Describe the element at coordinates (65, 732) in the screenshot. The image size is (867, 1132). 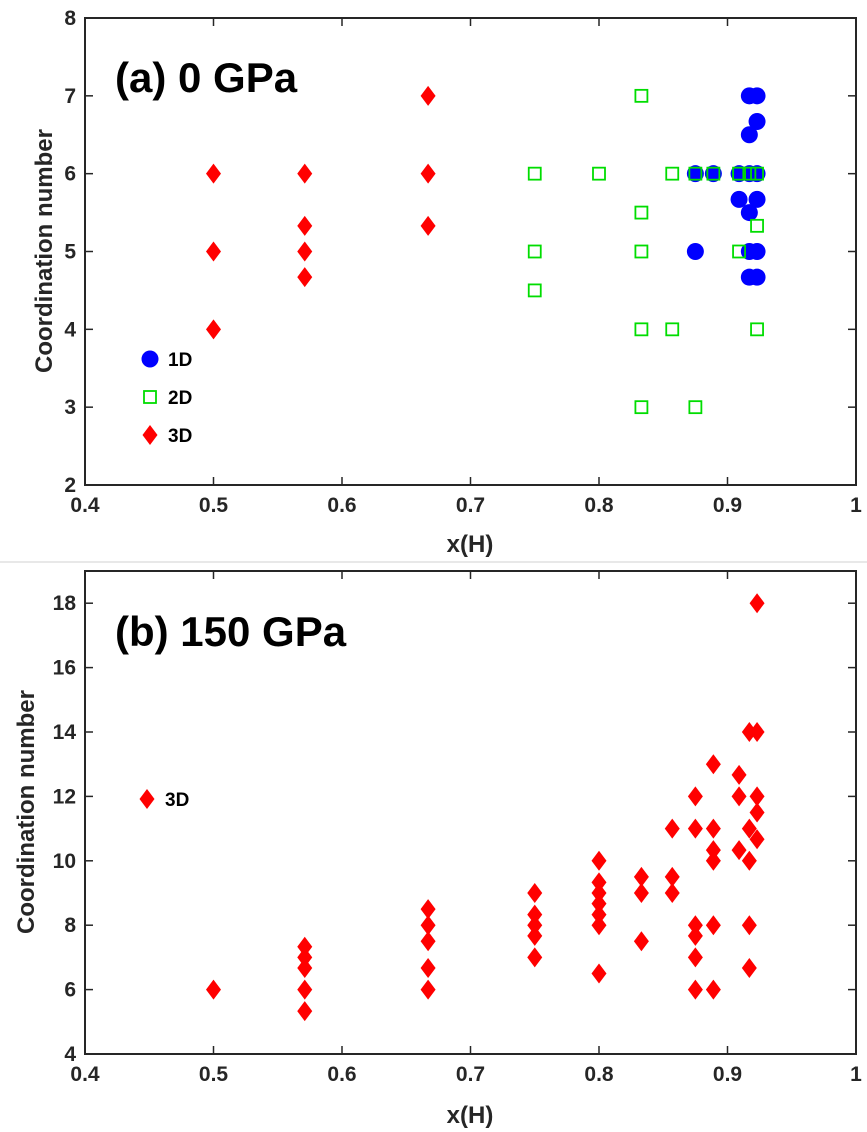
I see `y-tick-label: 14` at that location.